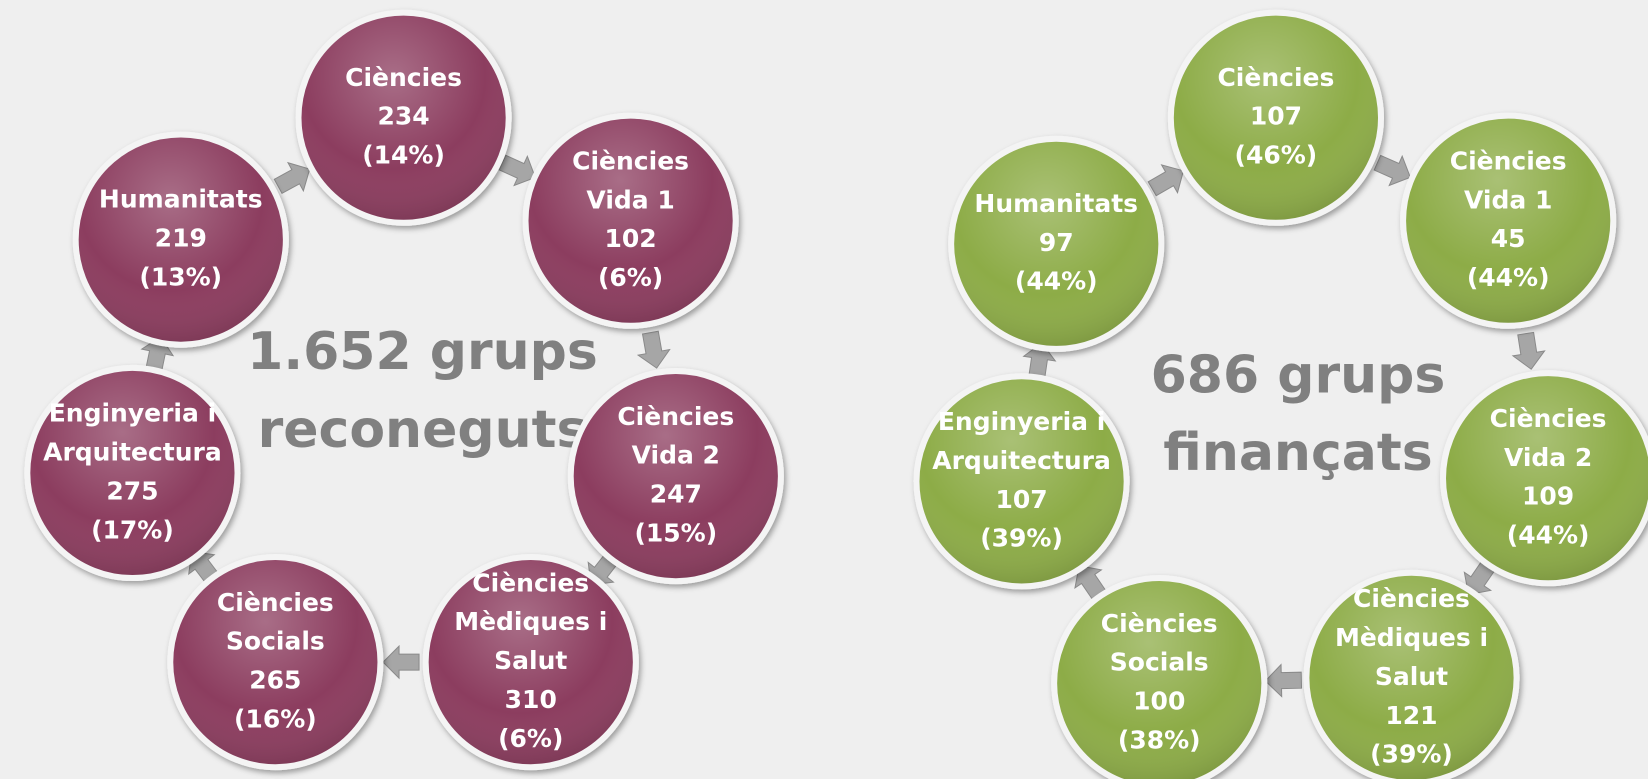  I want to click on node-value: 219, so click(181, 238).